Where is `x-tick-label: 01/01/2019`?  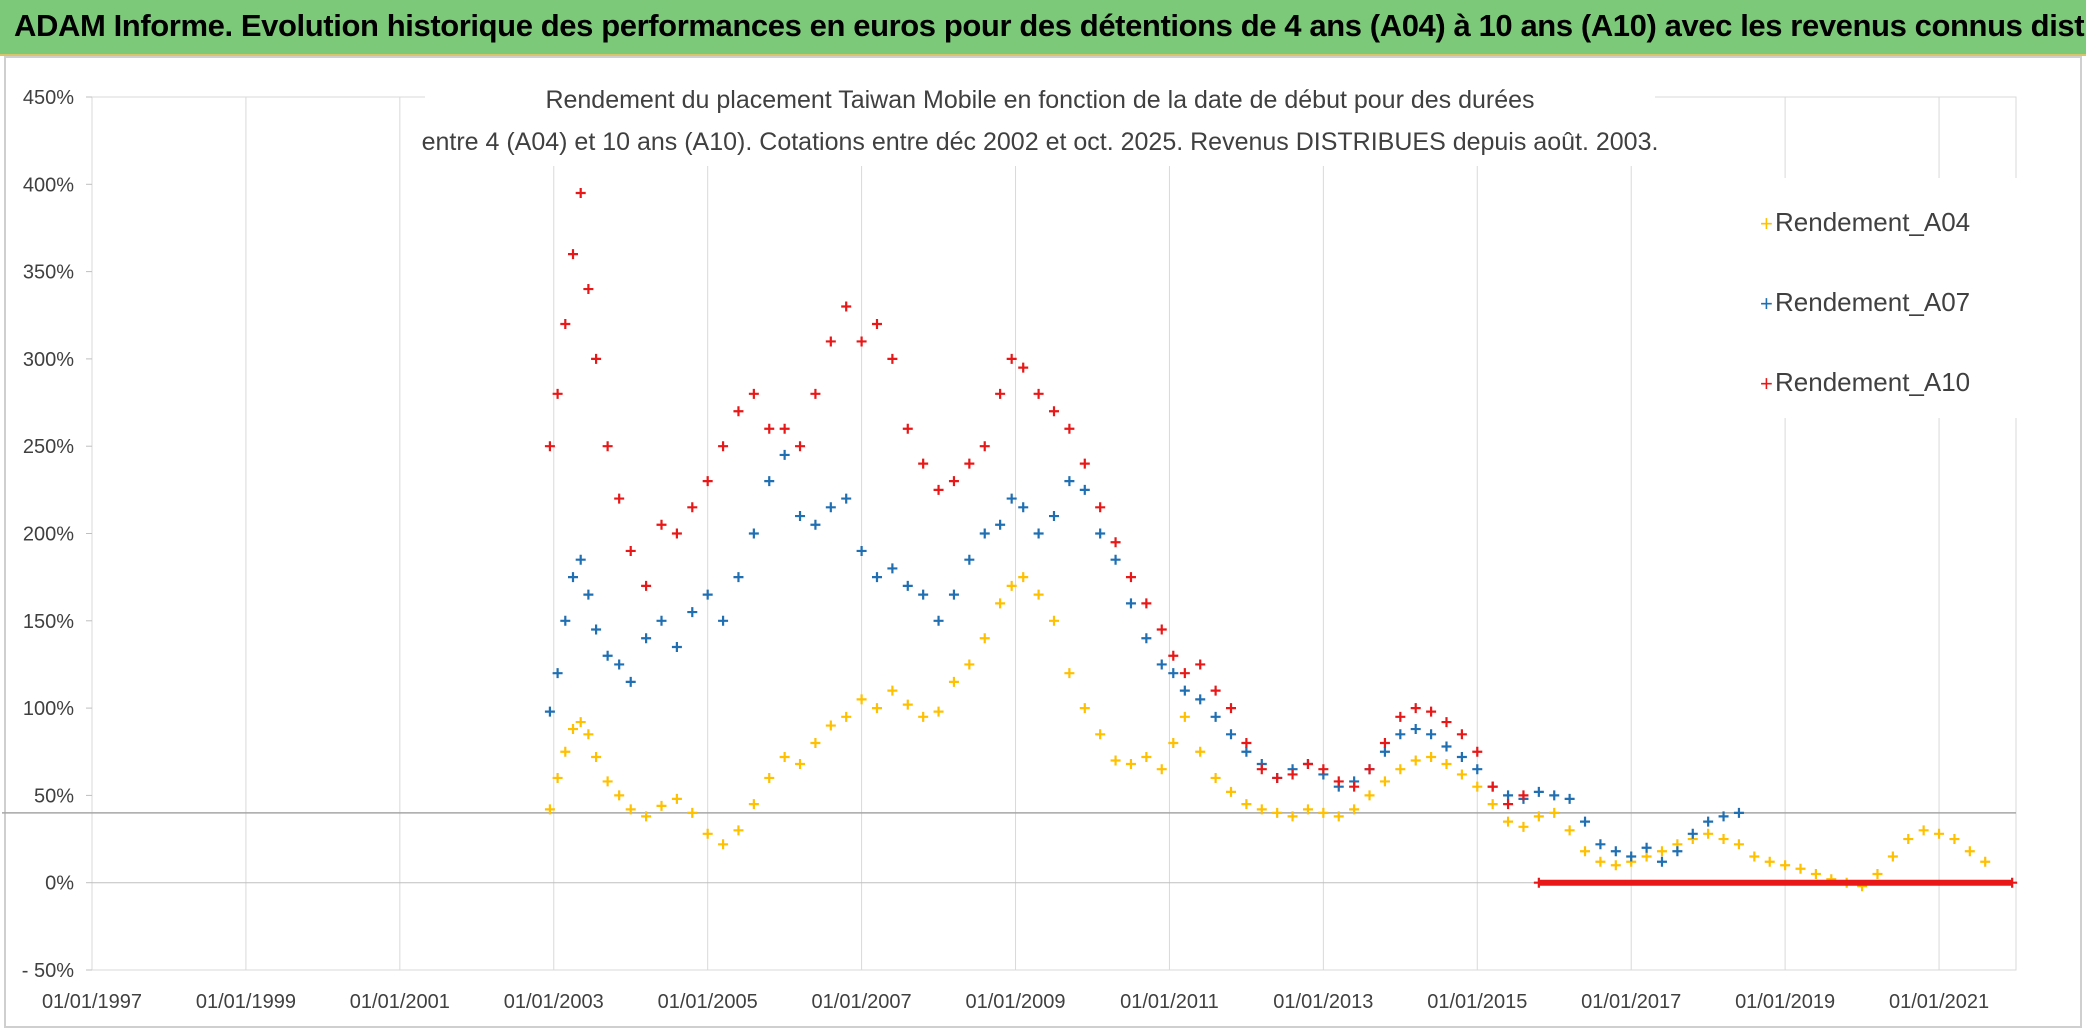
x-tick-label: 01/01/2019 is located at coordinates (1785, 1002).